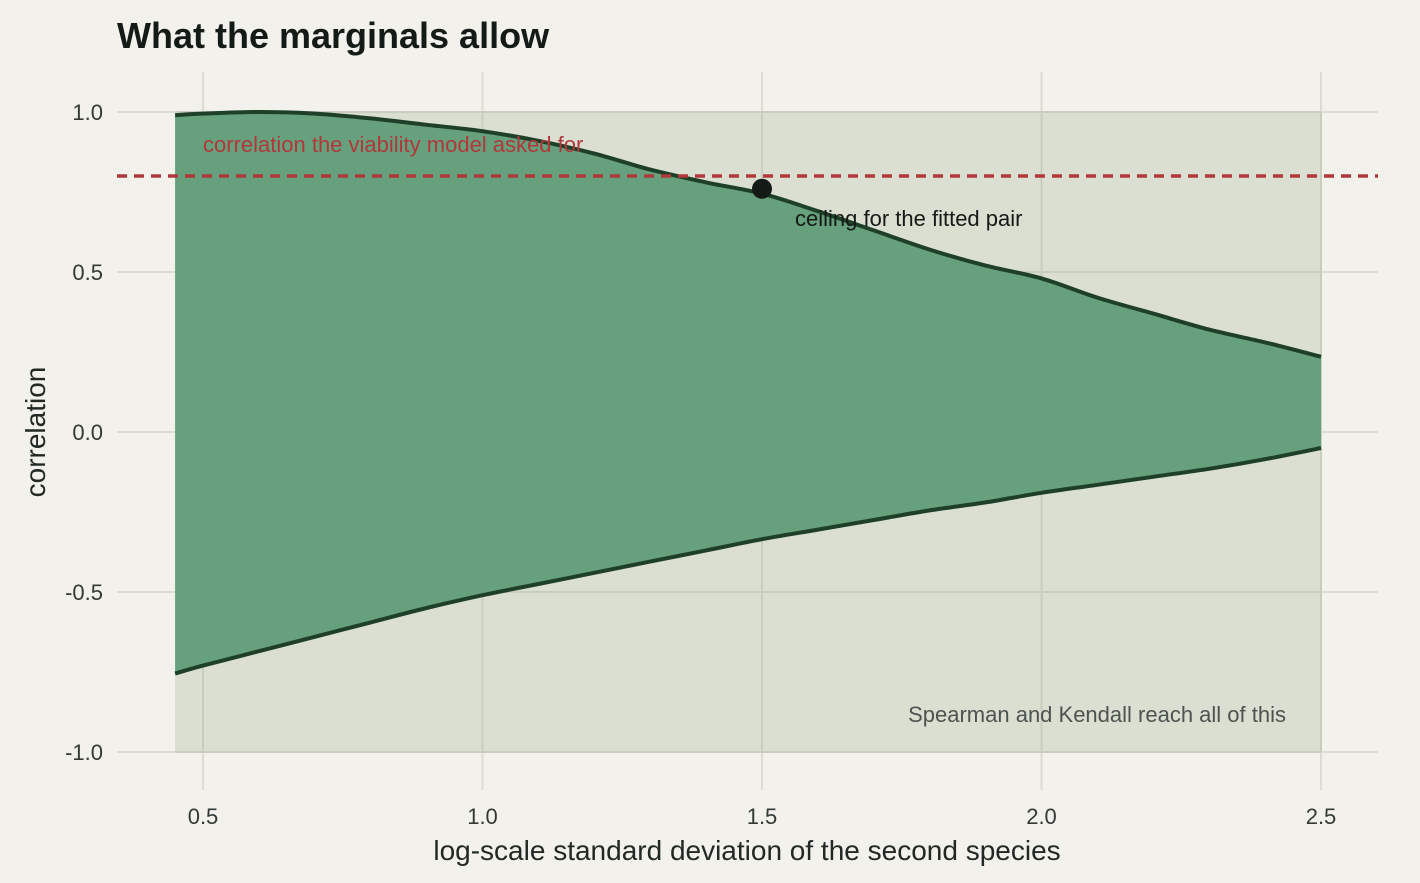 This screenshot has height=883, width=1420. Describe the element at coordinates (1321, 816) in the screenshot. I see `x-tick-label: 2.5` at that location.